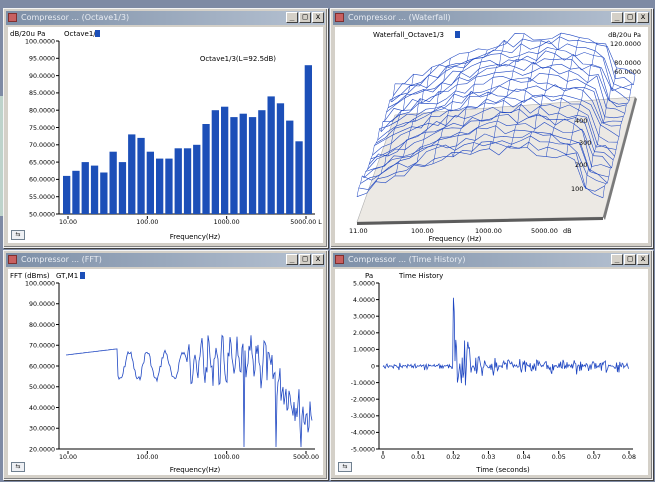 This screenshot has width=655, height=482. I want to click on y-tick-label: 65.0000, so click(42, 162).